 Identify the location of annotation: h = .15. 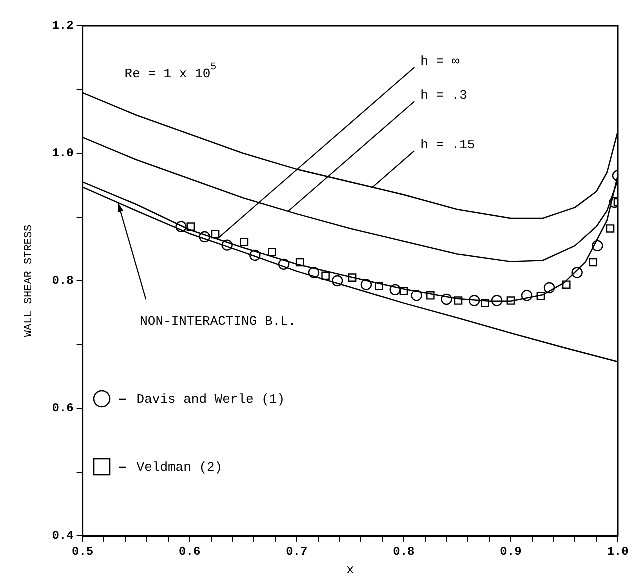
(448, 144).